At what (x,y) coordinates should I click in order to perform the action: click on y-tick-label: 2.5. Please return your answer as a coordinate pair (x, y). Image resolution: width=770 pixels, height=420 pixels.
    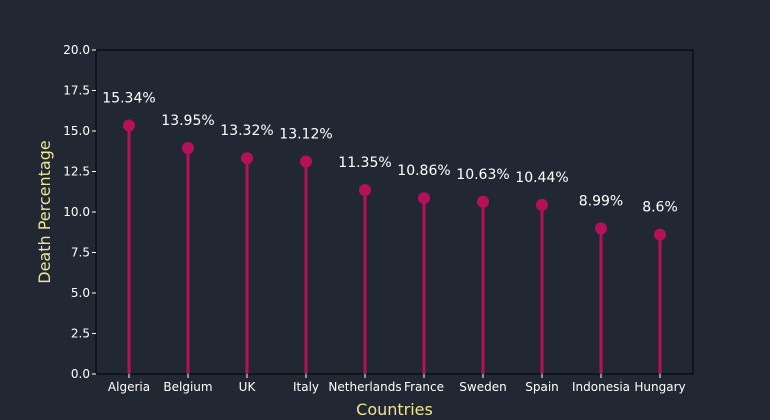
    Looking at the image, I should click on (80, 334).